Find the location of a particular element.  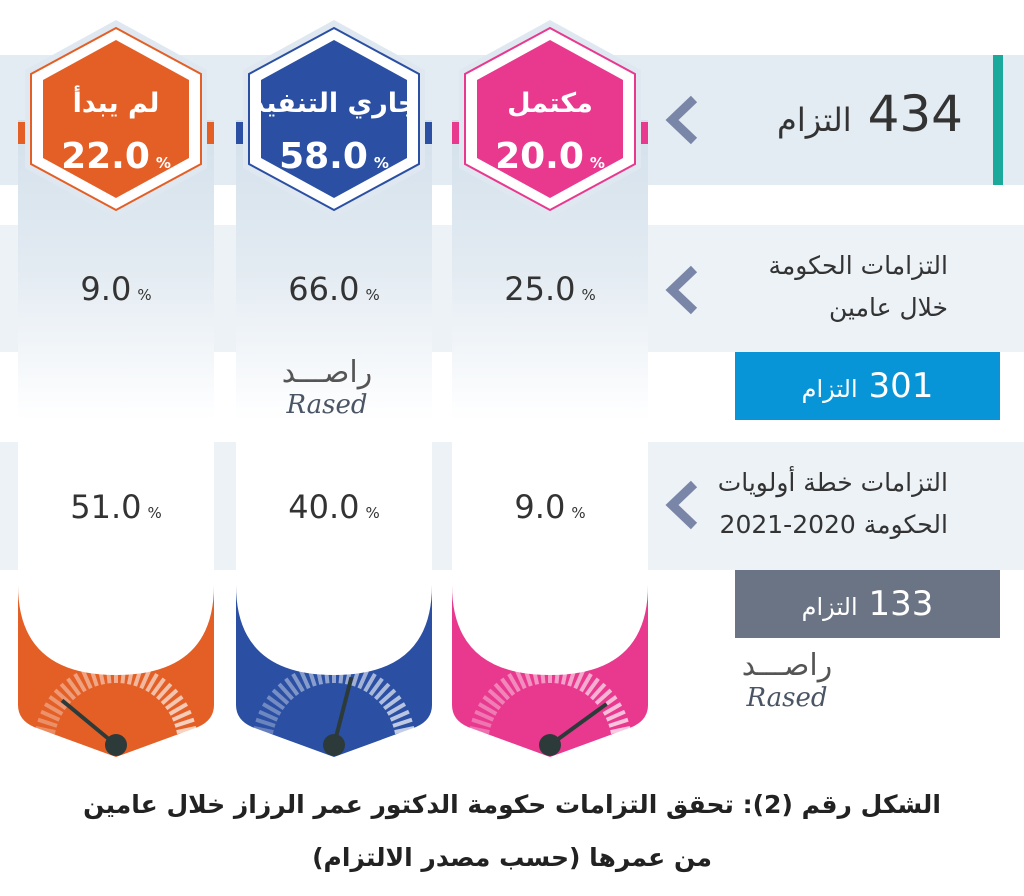

status-label: لم يبدأ is located at coordinates (116, 103).